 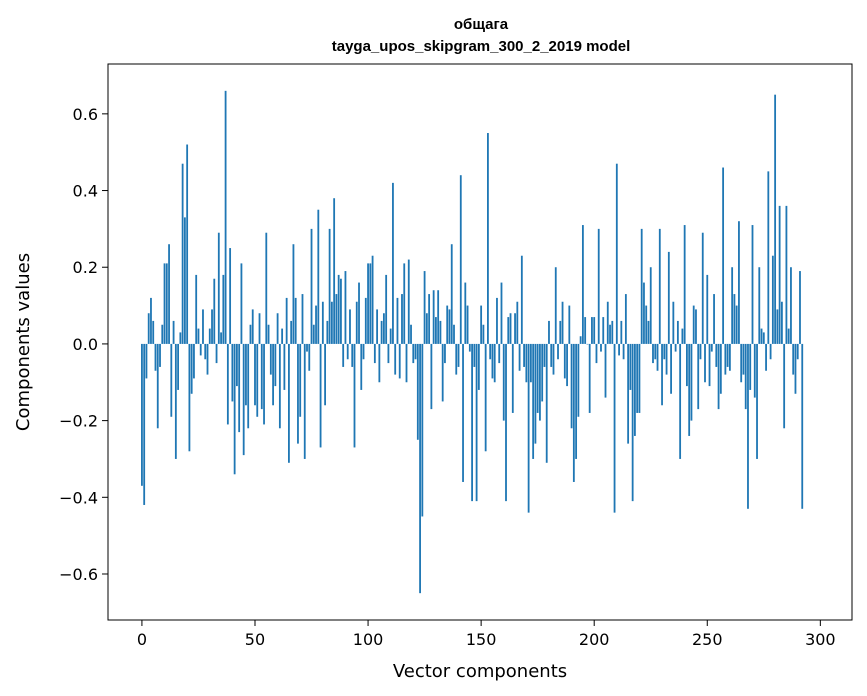 What do you see at coordinates (820, 639) in the screenshot?
I see `x-tick-label: 300` at bounding box center [820, 639].